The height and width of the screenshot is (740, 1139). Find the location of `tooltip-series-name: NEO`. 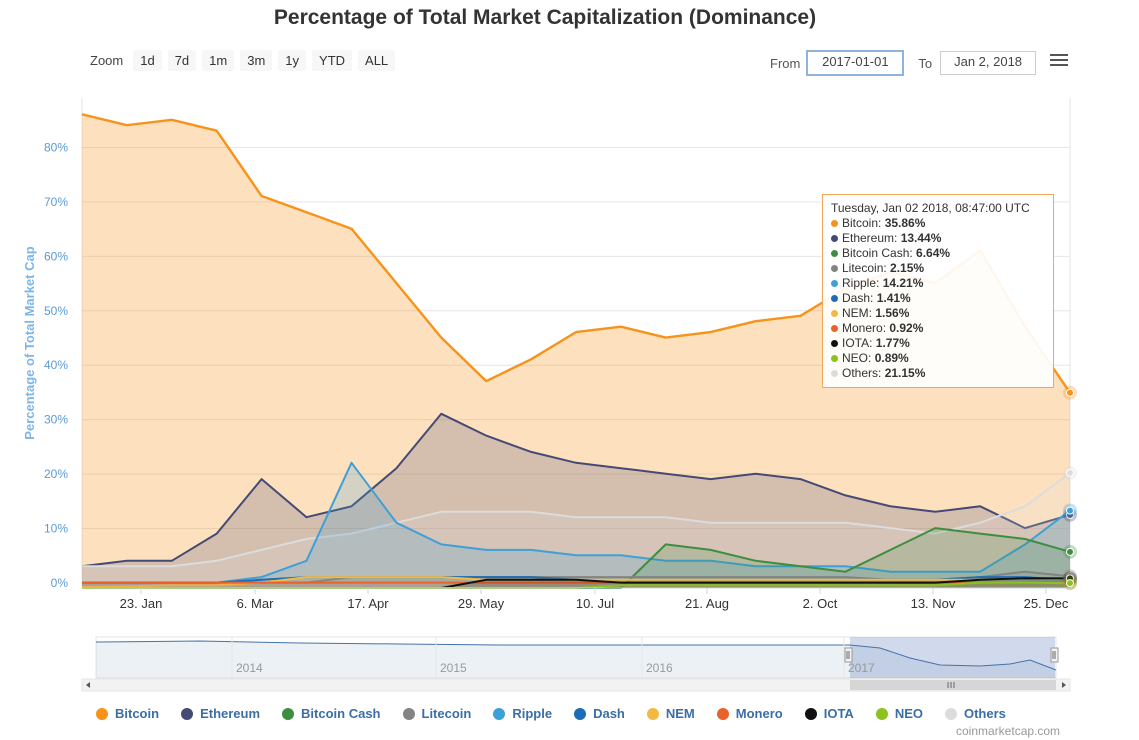

tooltip-series-name: NEO is located at coordinates (855, 358).